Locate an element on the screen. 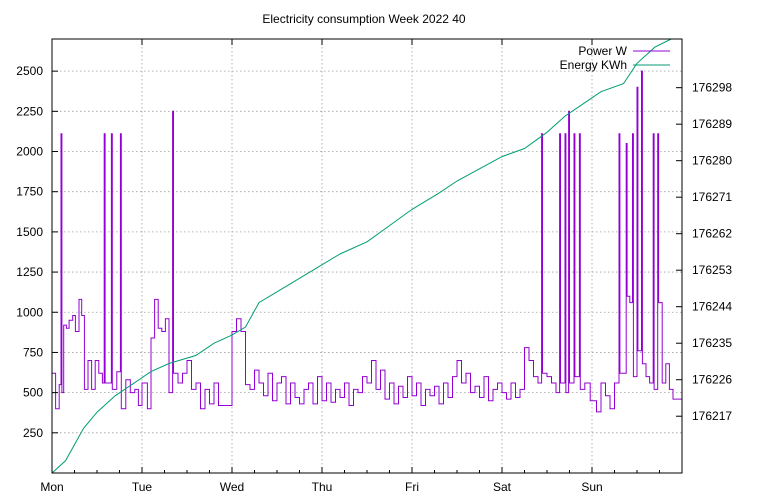  y-left-tick-label: 1500 is located at coordinates (29, 232).